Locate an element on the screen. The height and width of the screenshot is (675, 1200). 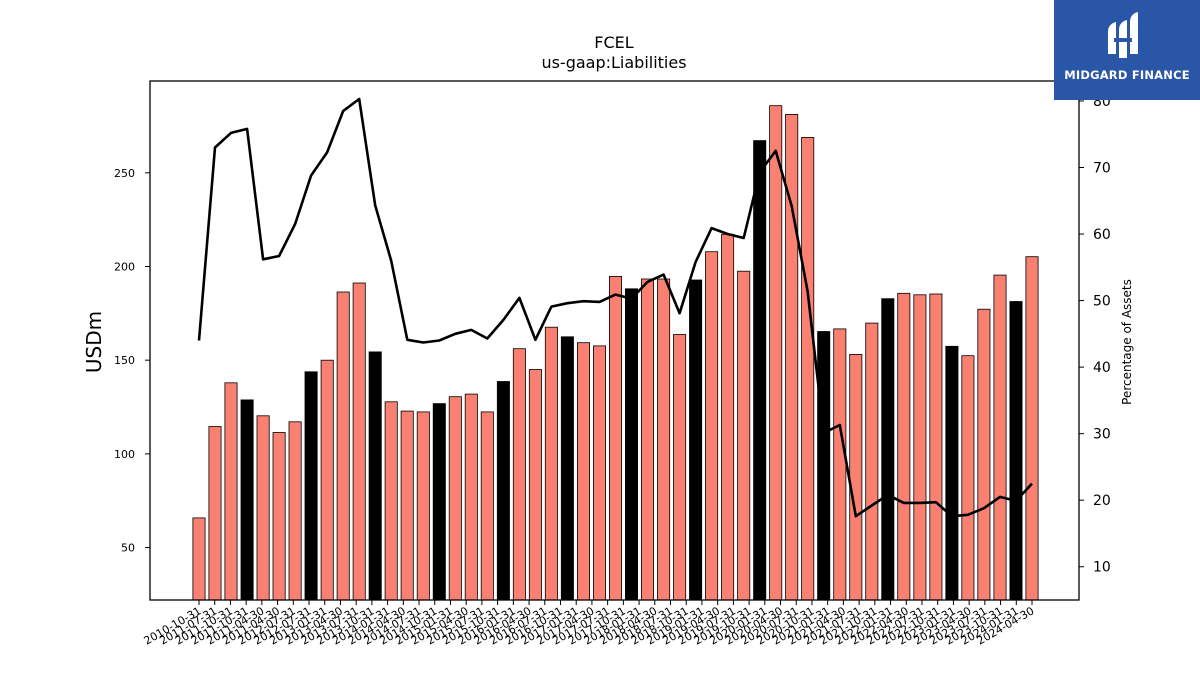
y2-tick-label: 40 is located at coordinates (1102, 368).